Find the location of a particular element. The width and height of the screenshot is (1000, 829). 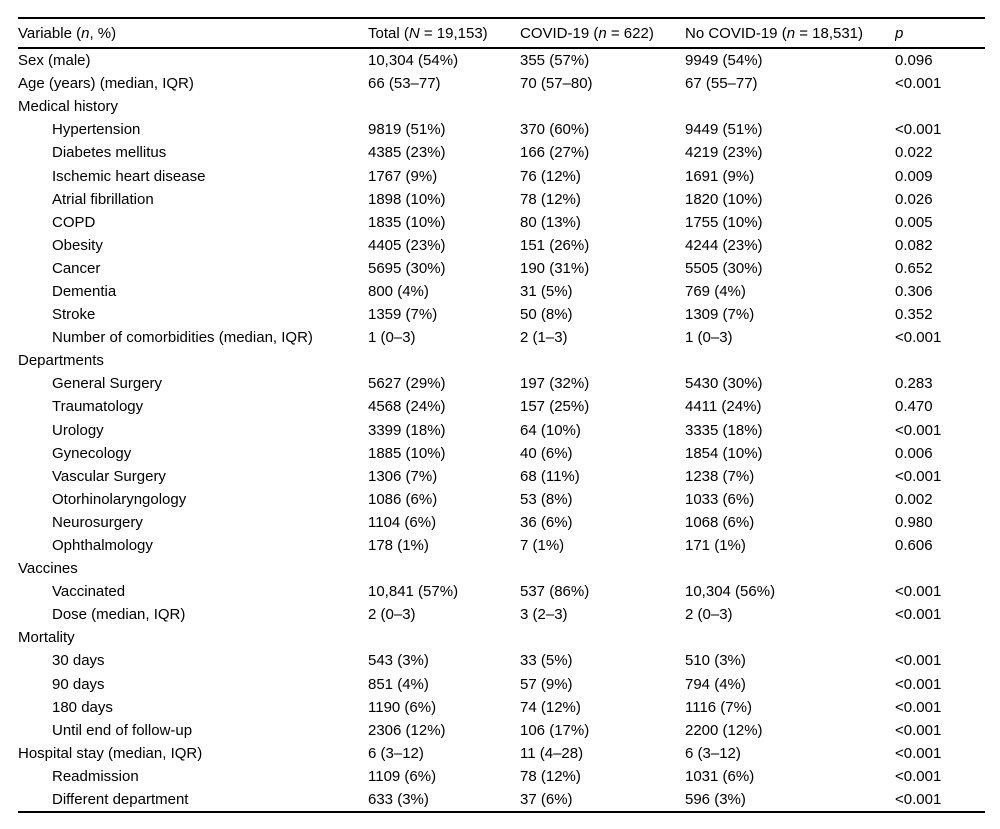

row-label-cell: Until end of follow-up is located at coordinates (122, 730).